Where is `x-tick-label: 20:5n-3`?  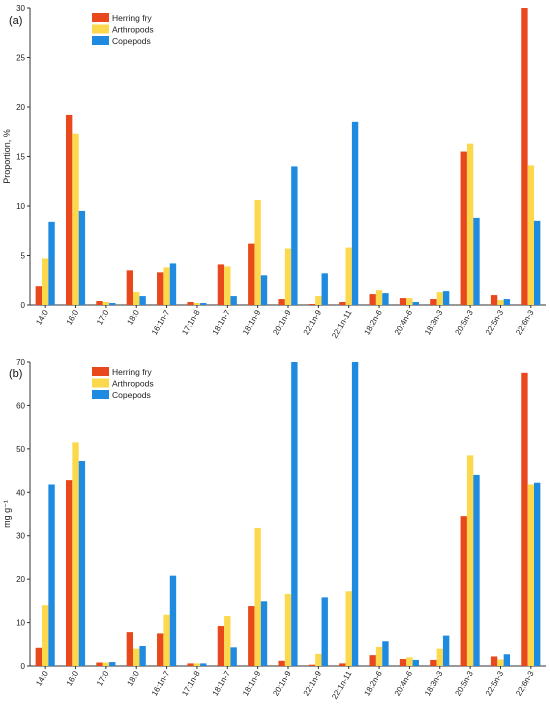
x-tick-label: 20:5n-3 is located at coordinates (464, 322).